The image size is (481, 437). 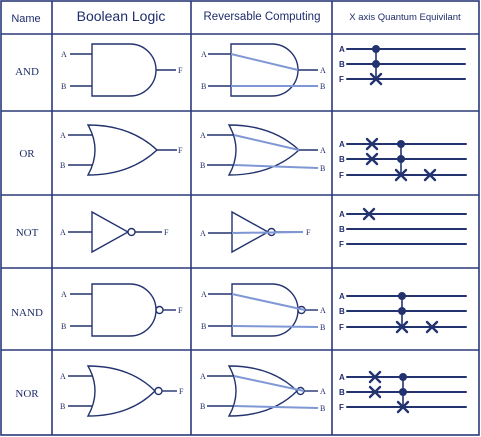 What do you see at coordinates (406, 159) in the screenshot?
I see `quantum-or-circuit` at bounding box center [406, 159].